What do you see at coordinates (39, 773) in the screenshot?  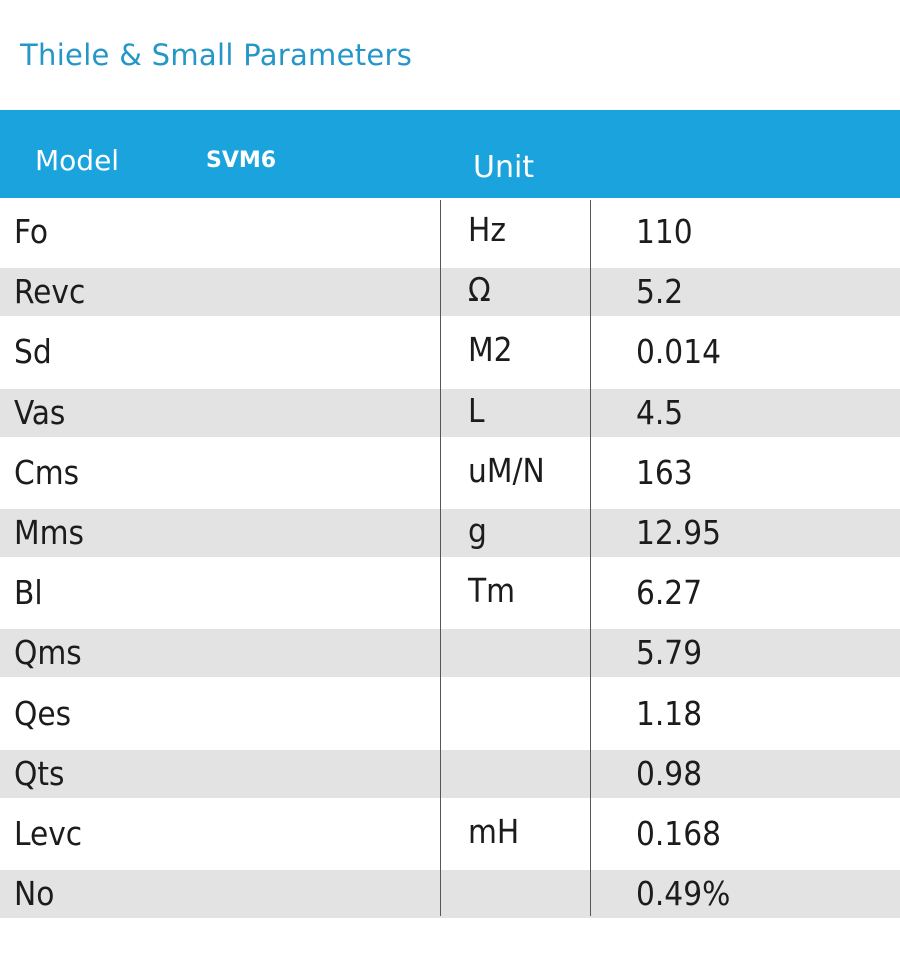 I see `param-name: Qts` at bounding box center [39, 773].